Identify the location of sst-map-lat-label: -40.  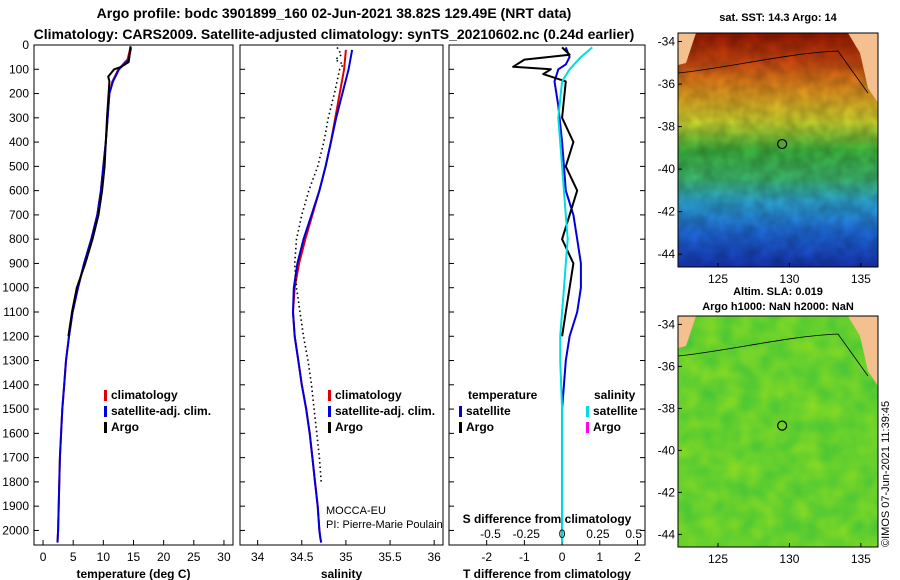
(667, 169).